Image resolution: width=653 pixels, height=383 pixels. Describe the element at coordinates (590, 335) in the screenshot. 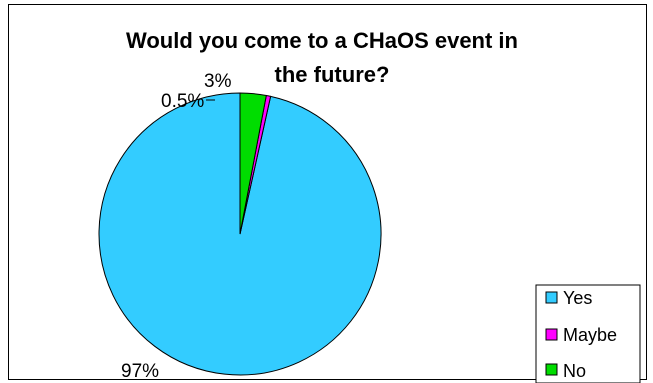

I see `legend-label-maybe: Maybe` at that location.